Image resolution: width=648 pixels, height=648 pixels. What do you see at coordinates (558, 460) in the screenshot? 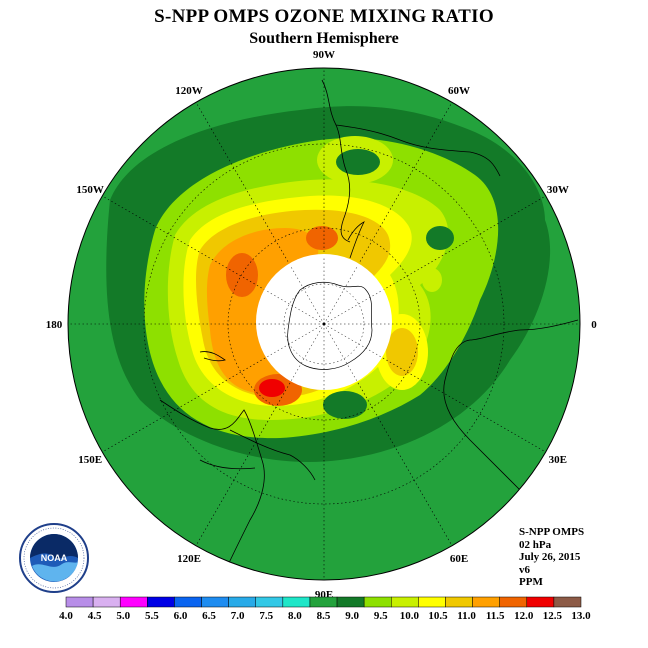
I see `longitude-label: 30E` at bounding box center [558, 460].